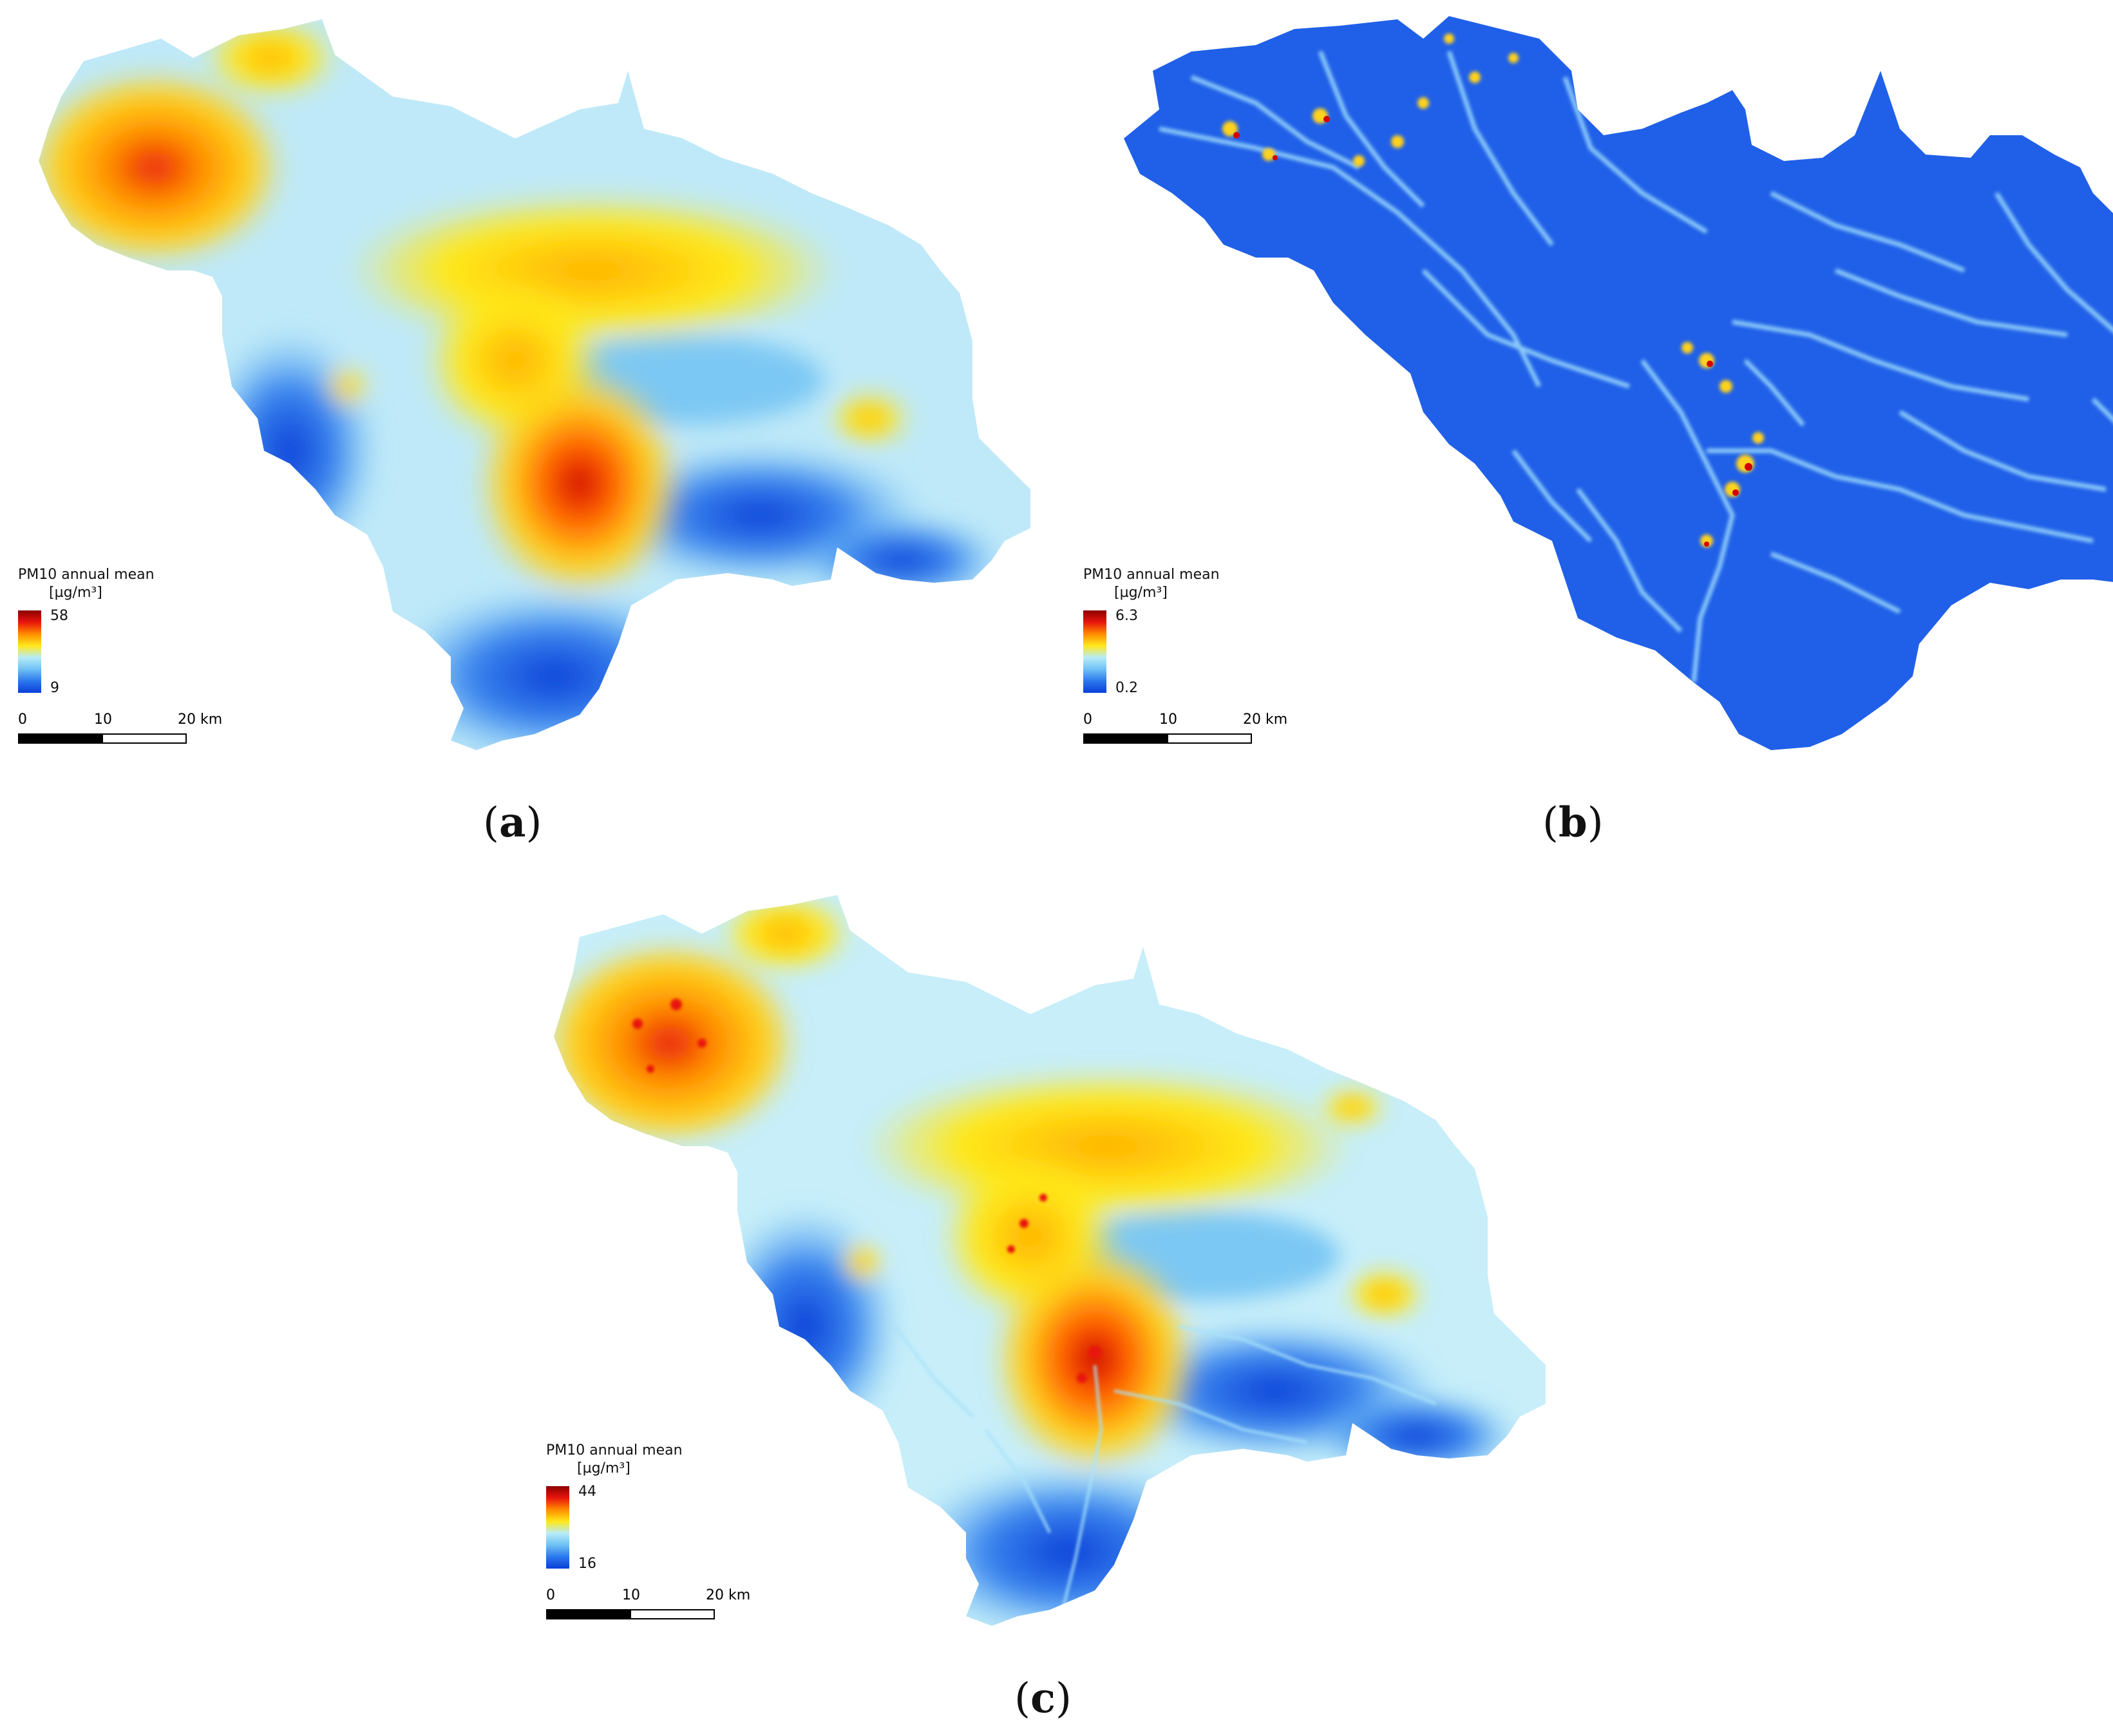 The width and height of the screenshot is (2113, 1736). I want to click on caption-a: (a), so click(512, 823).